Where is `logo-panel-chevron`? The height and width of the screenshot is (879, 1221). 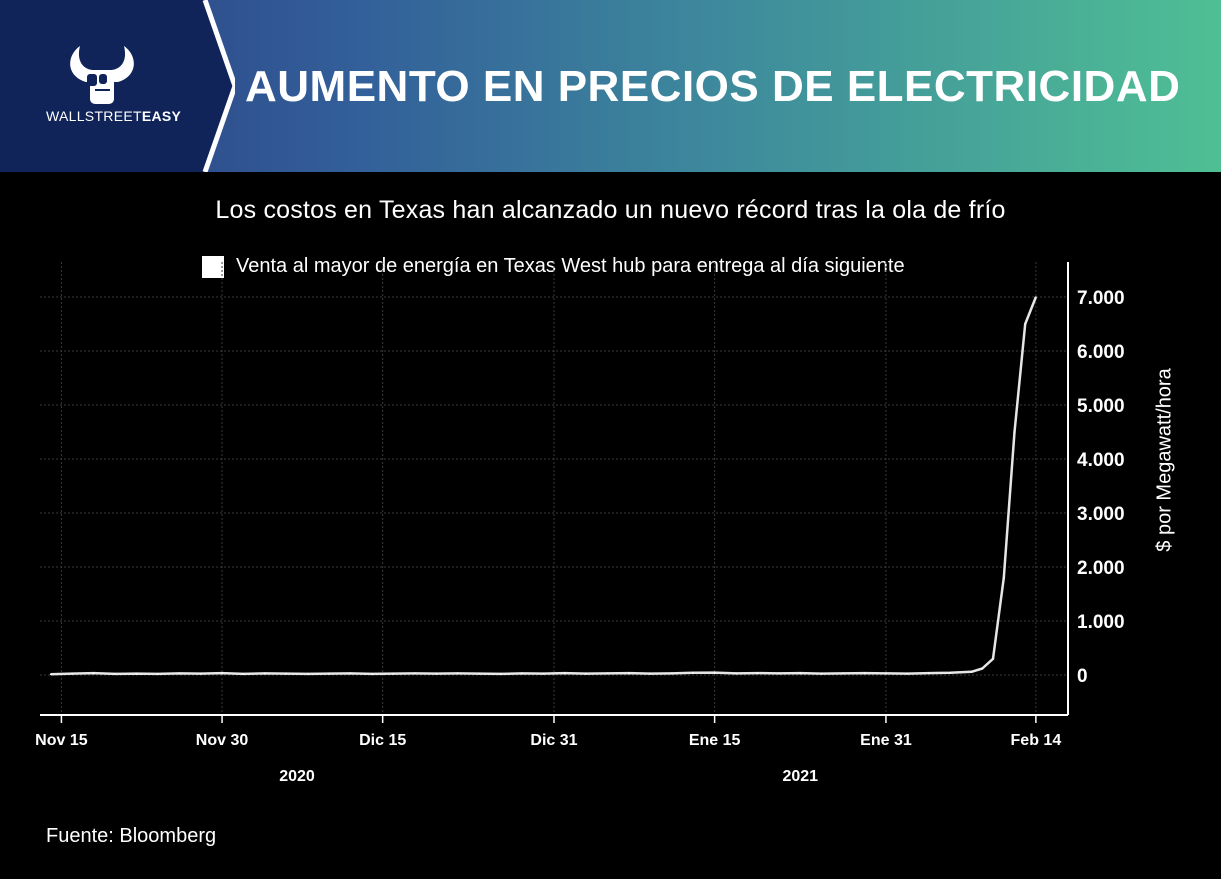 logo-panel-chevron is located at coordinates (218, 86).